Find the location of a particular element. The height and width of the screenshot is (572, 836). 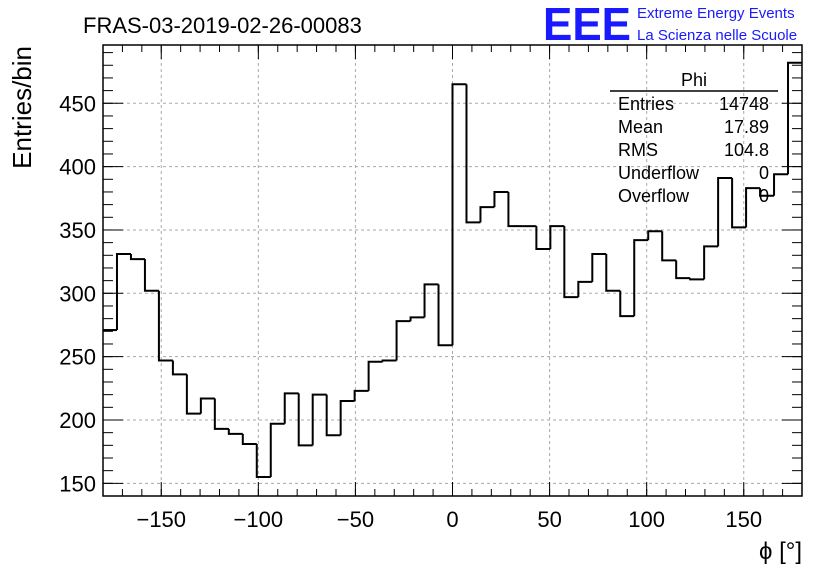

stats-title: Phi is located at coordinates (694, 80).